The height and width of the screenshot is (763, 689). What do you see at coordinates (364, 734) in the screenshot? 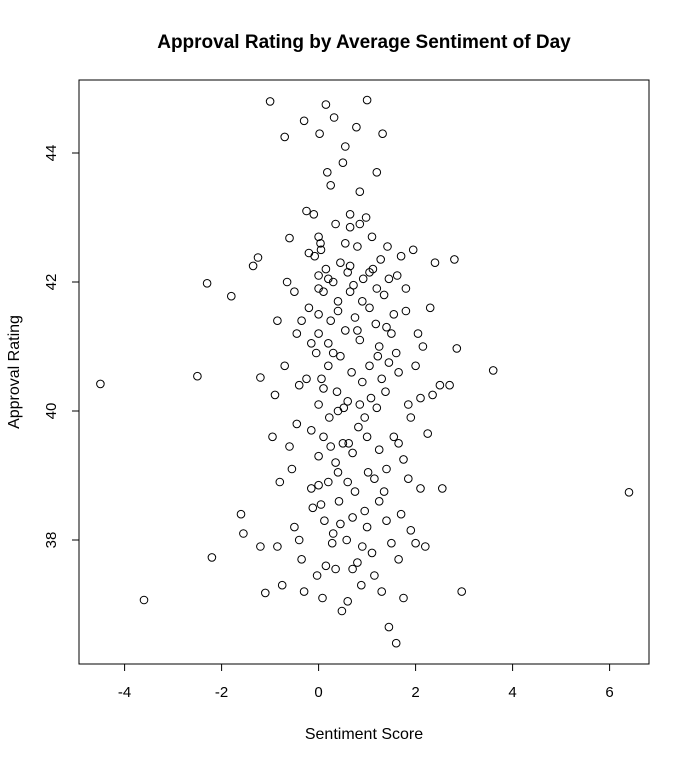
I see `x-axis-label: Sentiment Score` at bounding box center [364, 734].